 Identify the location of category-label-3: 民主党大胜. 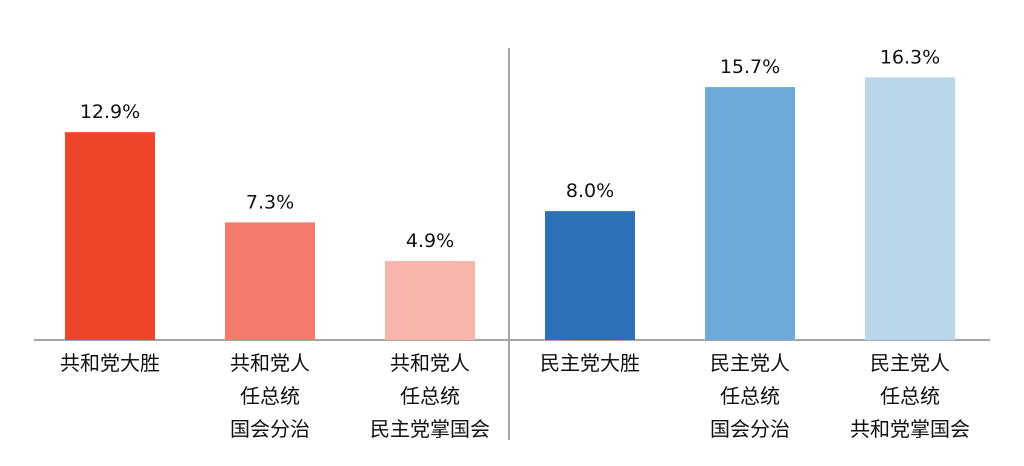
(590, 363).